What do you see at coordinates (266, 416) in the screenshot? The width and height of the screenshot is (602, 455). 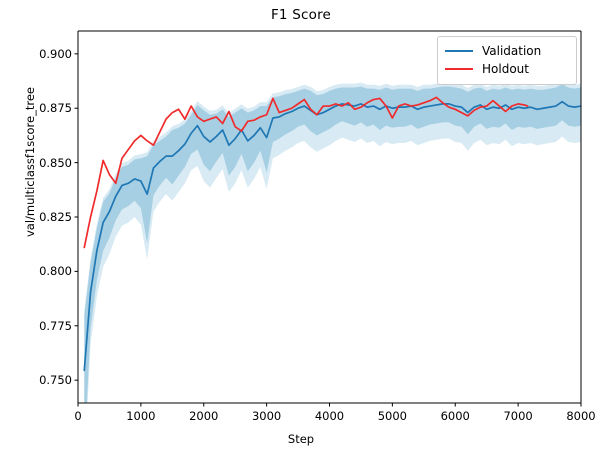 I see `x-tick-label: 3000` at bounding box center [266, 416].